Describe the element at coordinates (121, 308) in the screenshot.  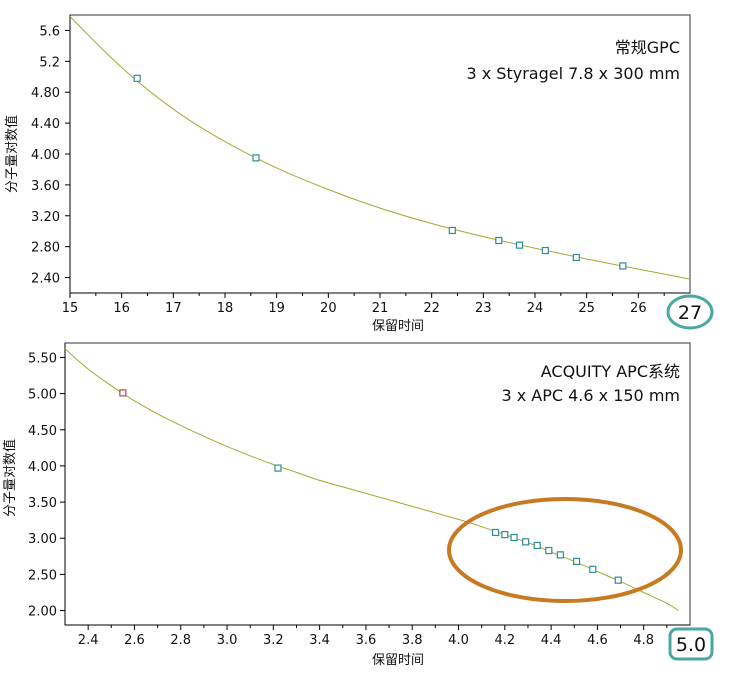
I see `x-tick-label: 16` at that location.